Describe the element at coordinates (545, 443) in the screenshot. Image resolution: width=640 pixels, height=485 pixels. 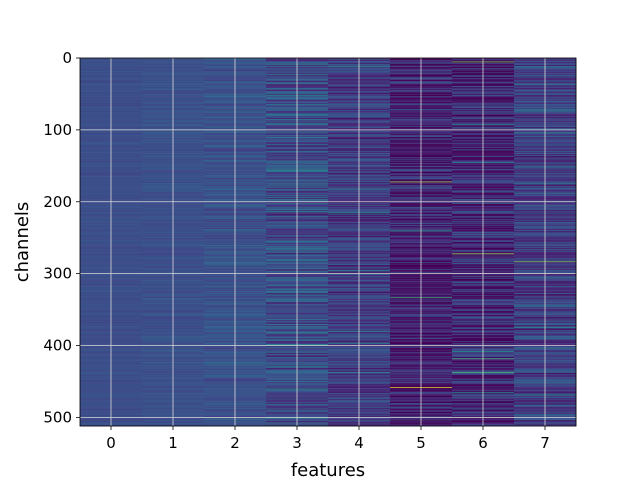
I see `x-tick-label: 7` at that location.